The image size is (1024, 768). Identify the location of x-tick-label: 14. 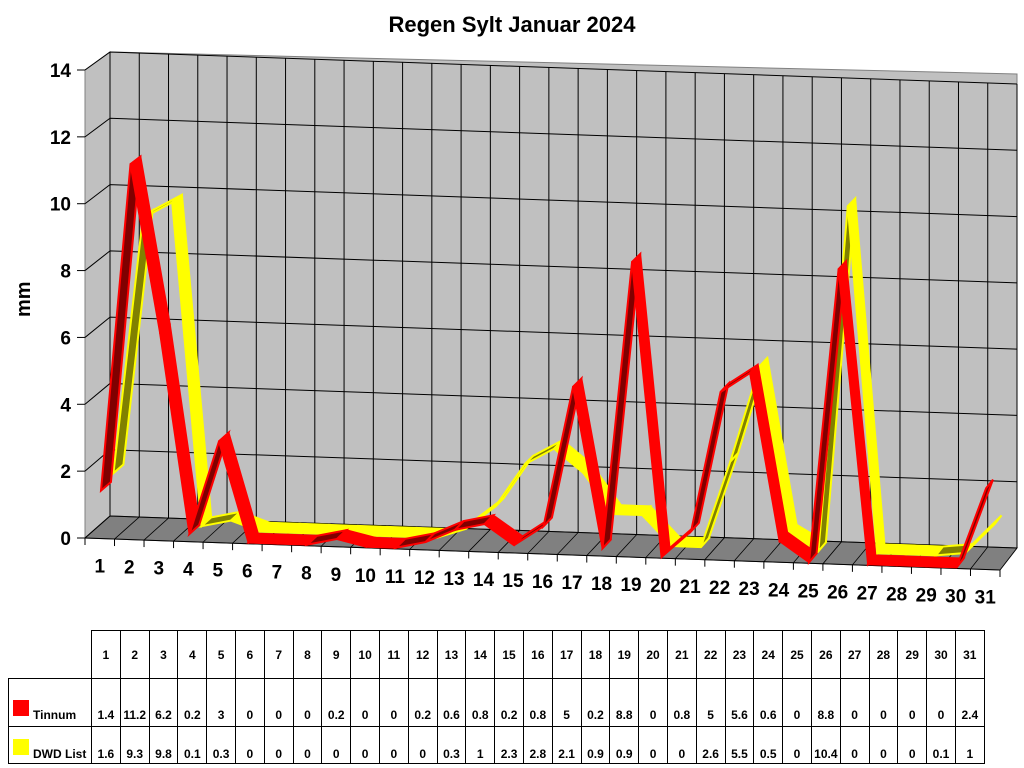
(484, 580).